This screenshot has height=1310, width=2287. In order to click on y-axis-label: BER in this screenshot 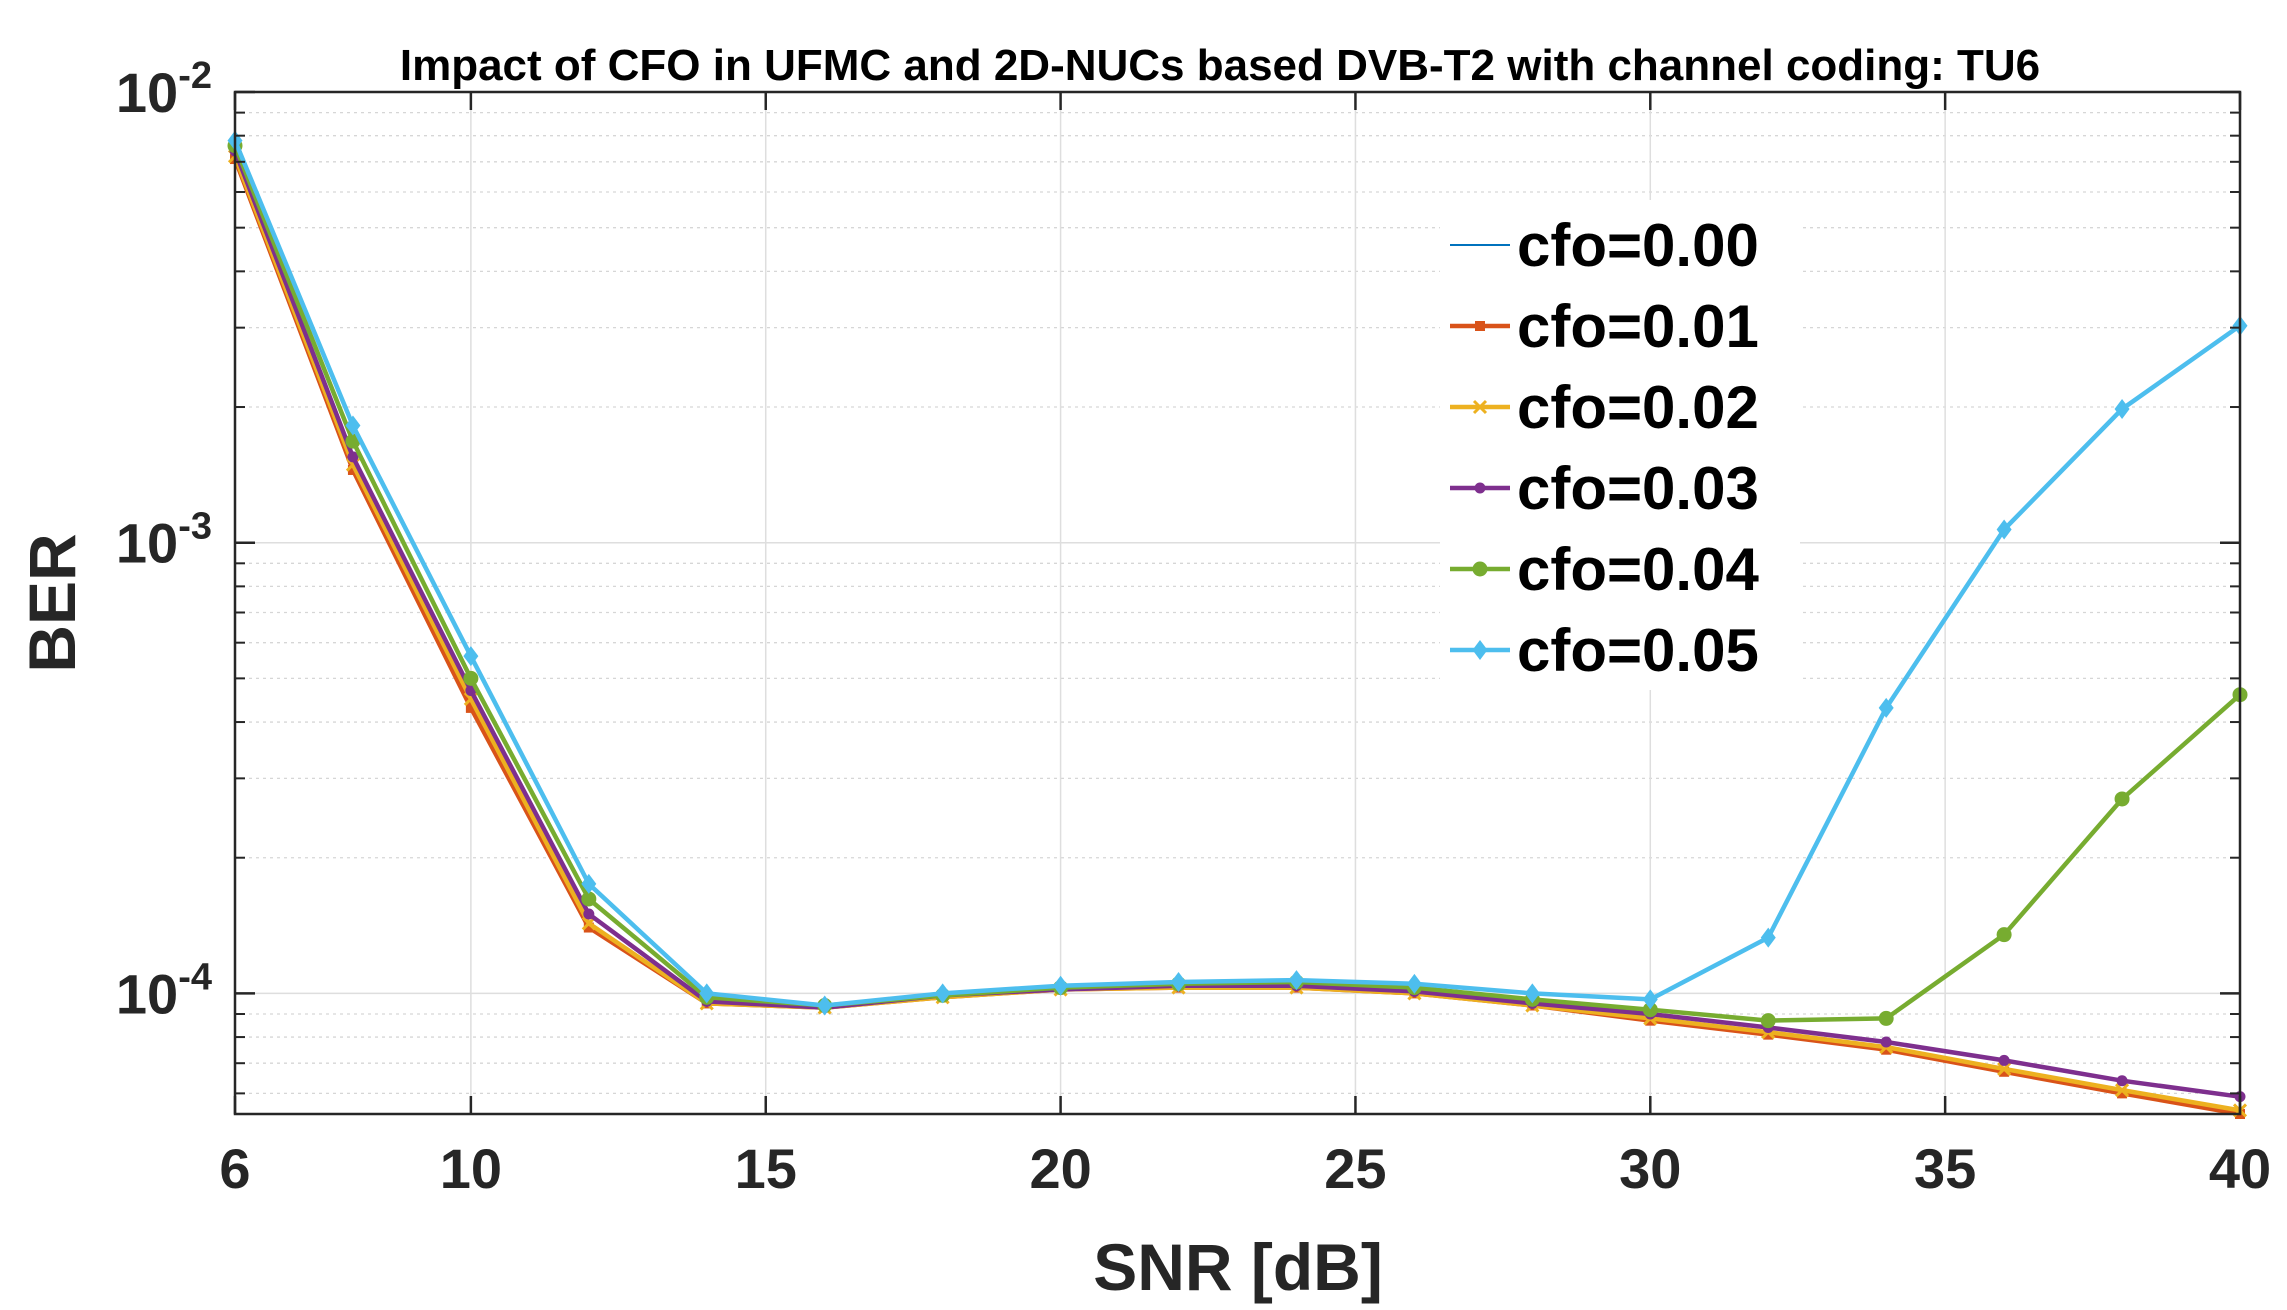, I will do `click(52, 602)`.